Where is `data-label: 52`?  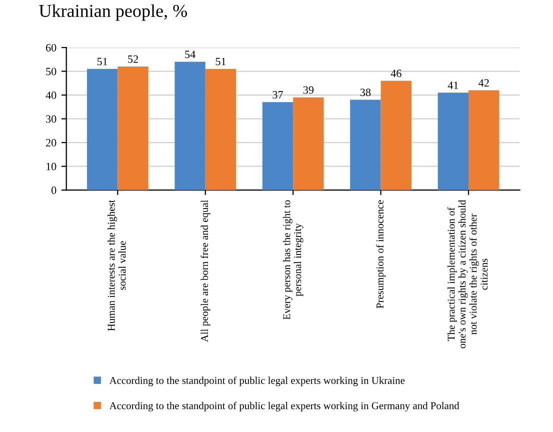 data-label: 52 is located at coordinates (133, 59).